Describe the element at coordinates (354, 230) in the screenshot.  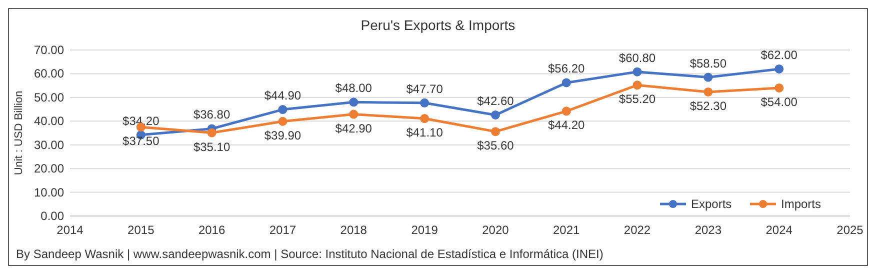
I see `x-tick-label: 2018` at that location.